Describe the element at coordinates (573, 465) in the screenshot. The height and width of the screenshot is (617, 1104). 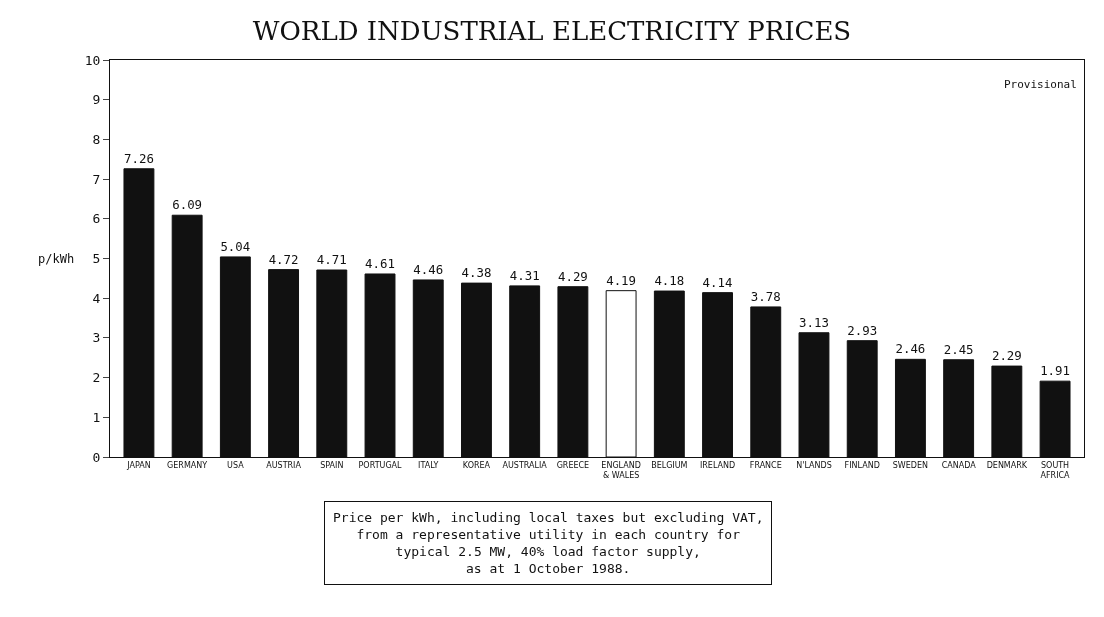
I see `x-tick-label: GREECE` at that location.